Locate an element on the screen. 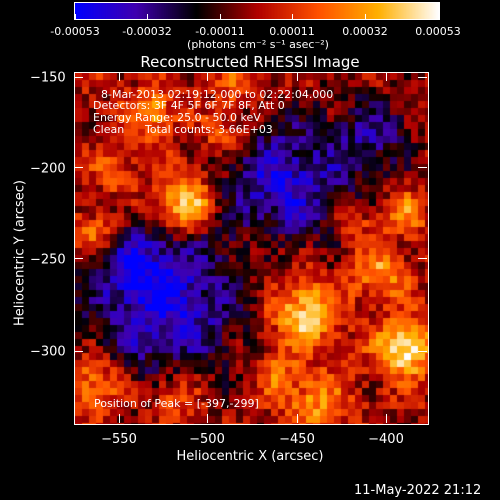  y-tick-label: −250 is located at coordinates (48, 260).